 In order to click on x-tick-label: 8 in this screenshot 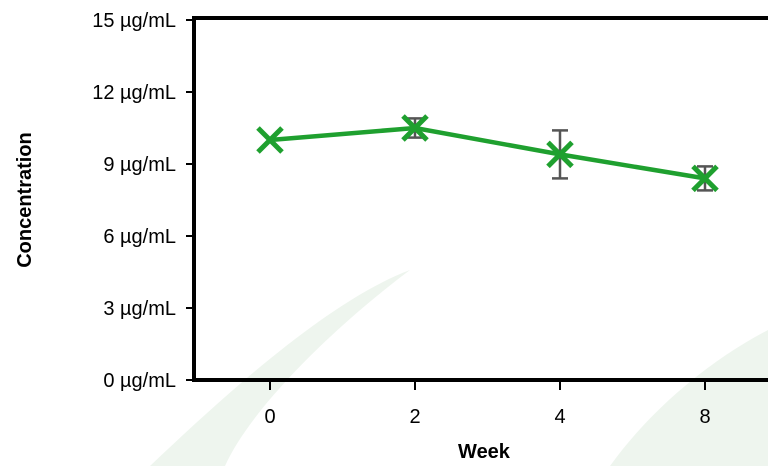, I will do `click(704, 417)`.